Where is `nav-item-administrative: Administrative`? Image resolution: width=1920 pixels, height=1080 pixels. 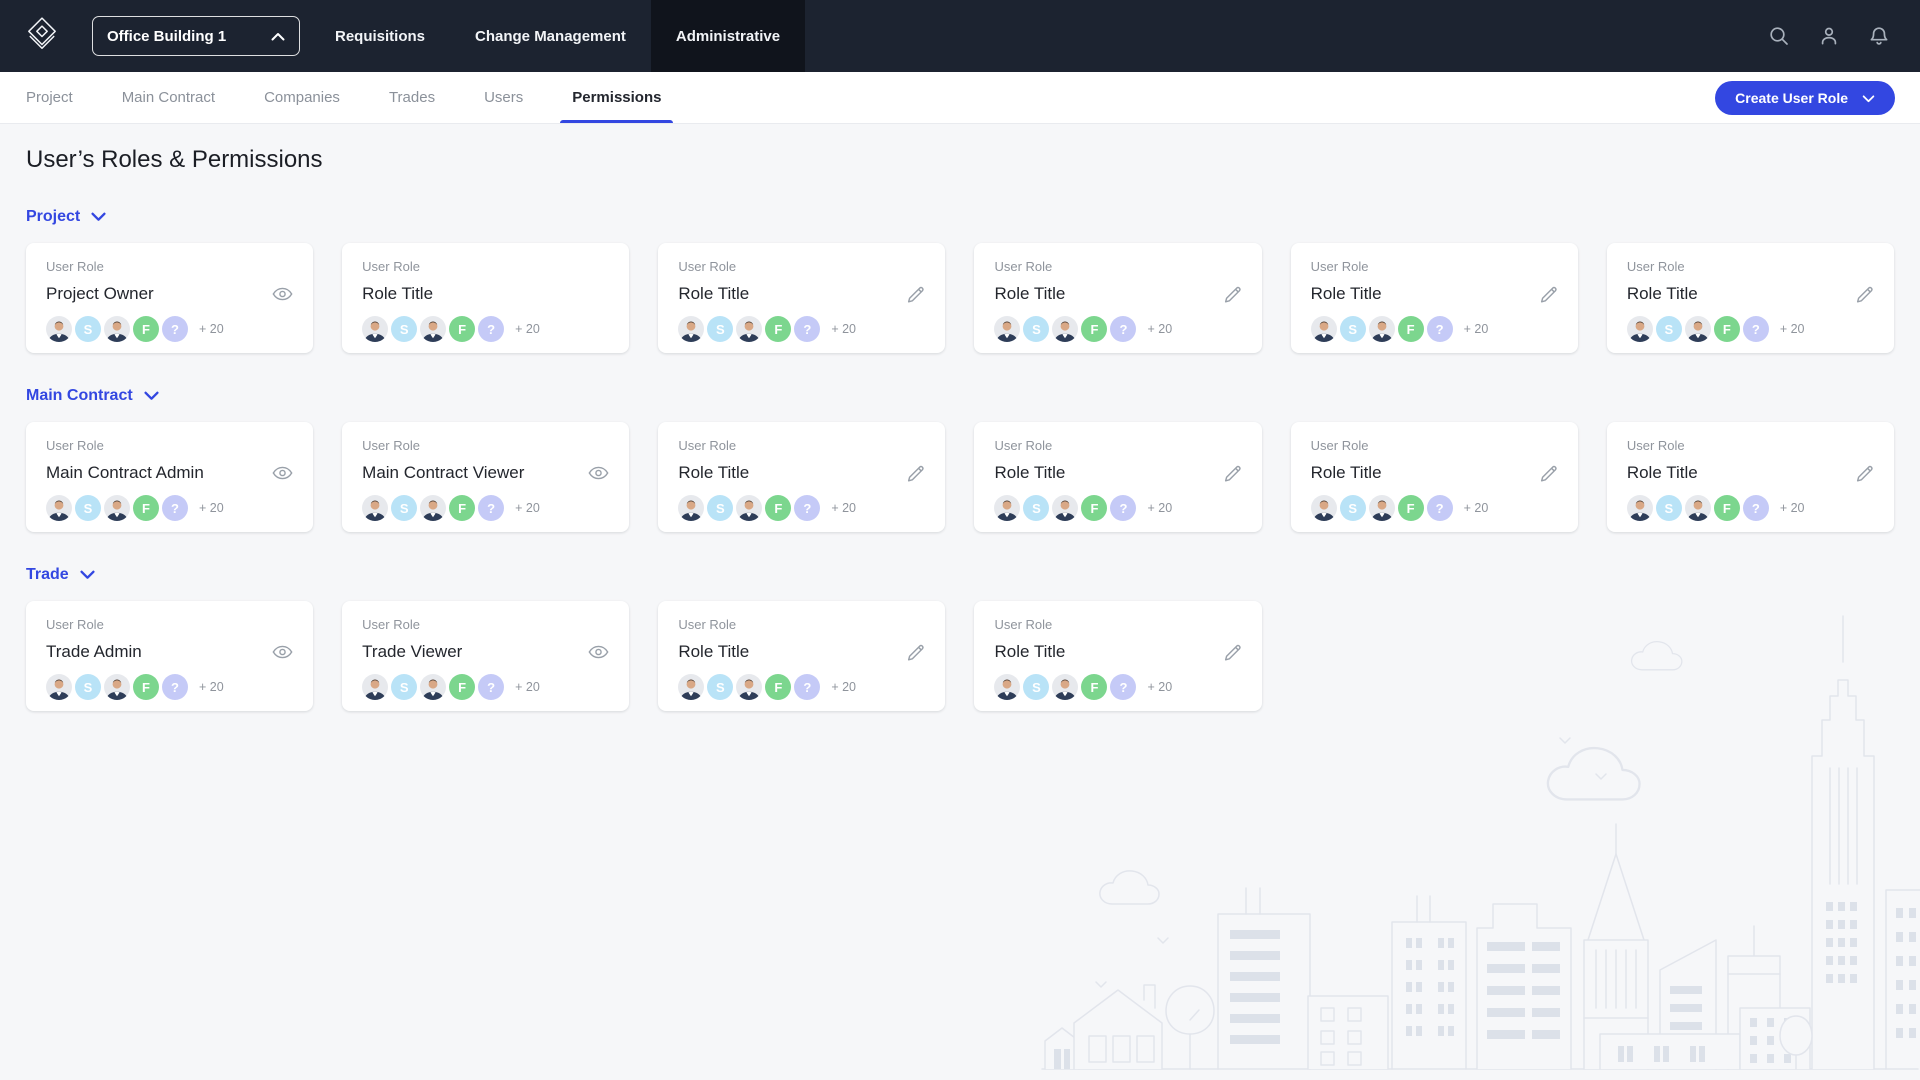
nav-item-administrative: Administrative is located at coordinates (728, 36).